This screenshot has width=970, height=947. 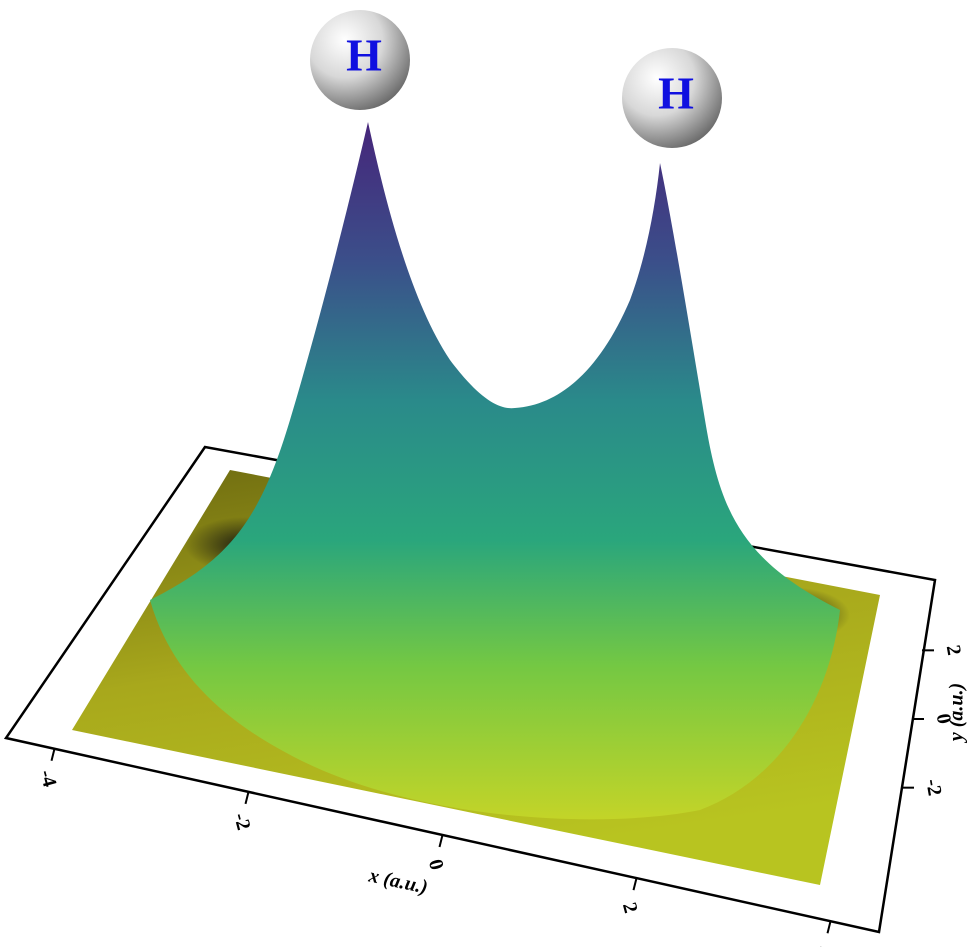 I want to click on y-axis-label: y (a.u.), so click(x=957, y=713).